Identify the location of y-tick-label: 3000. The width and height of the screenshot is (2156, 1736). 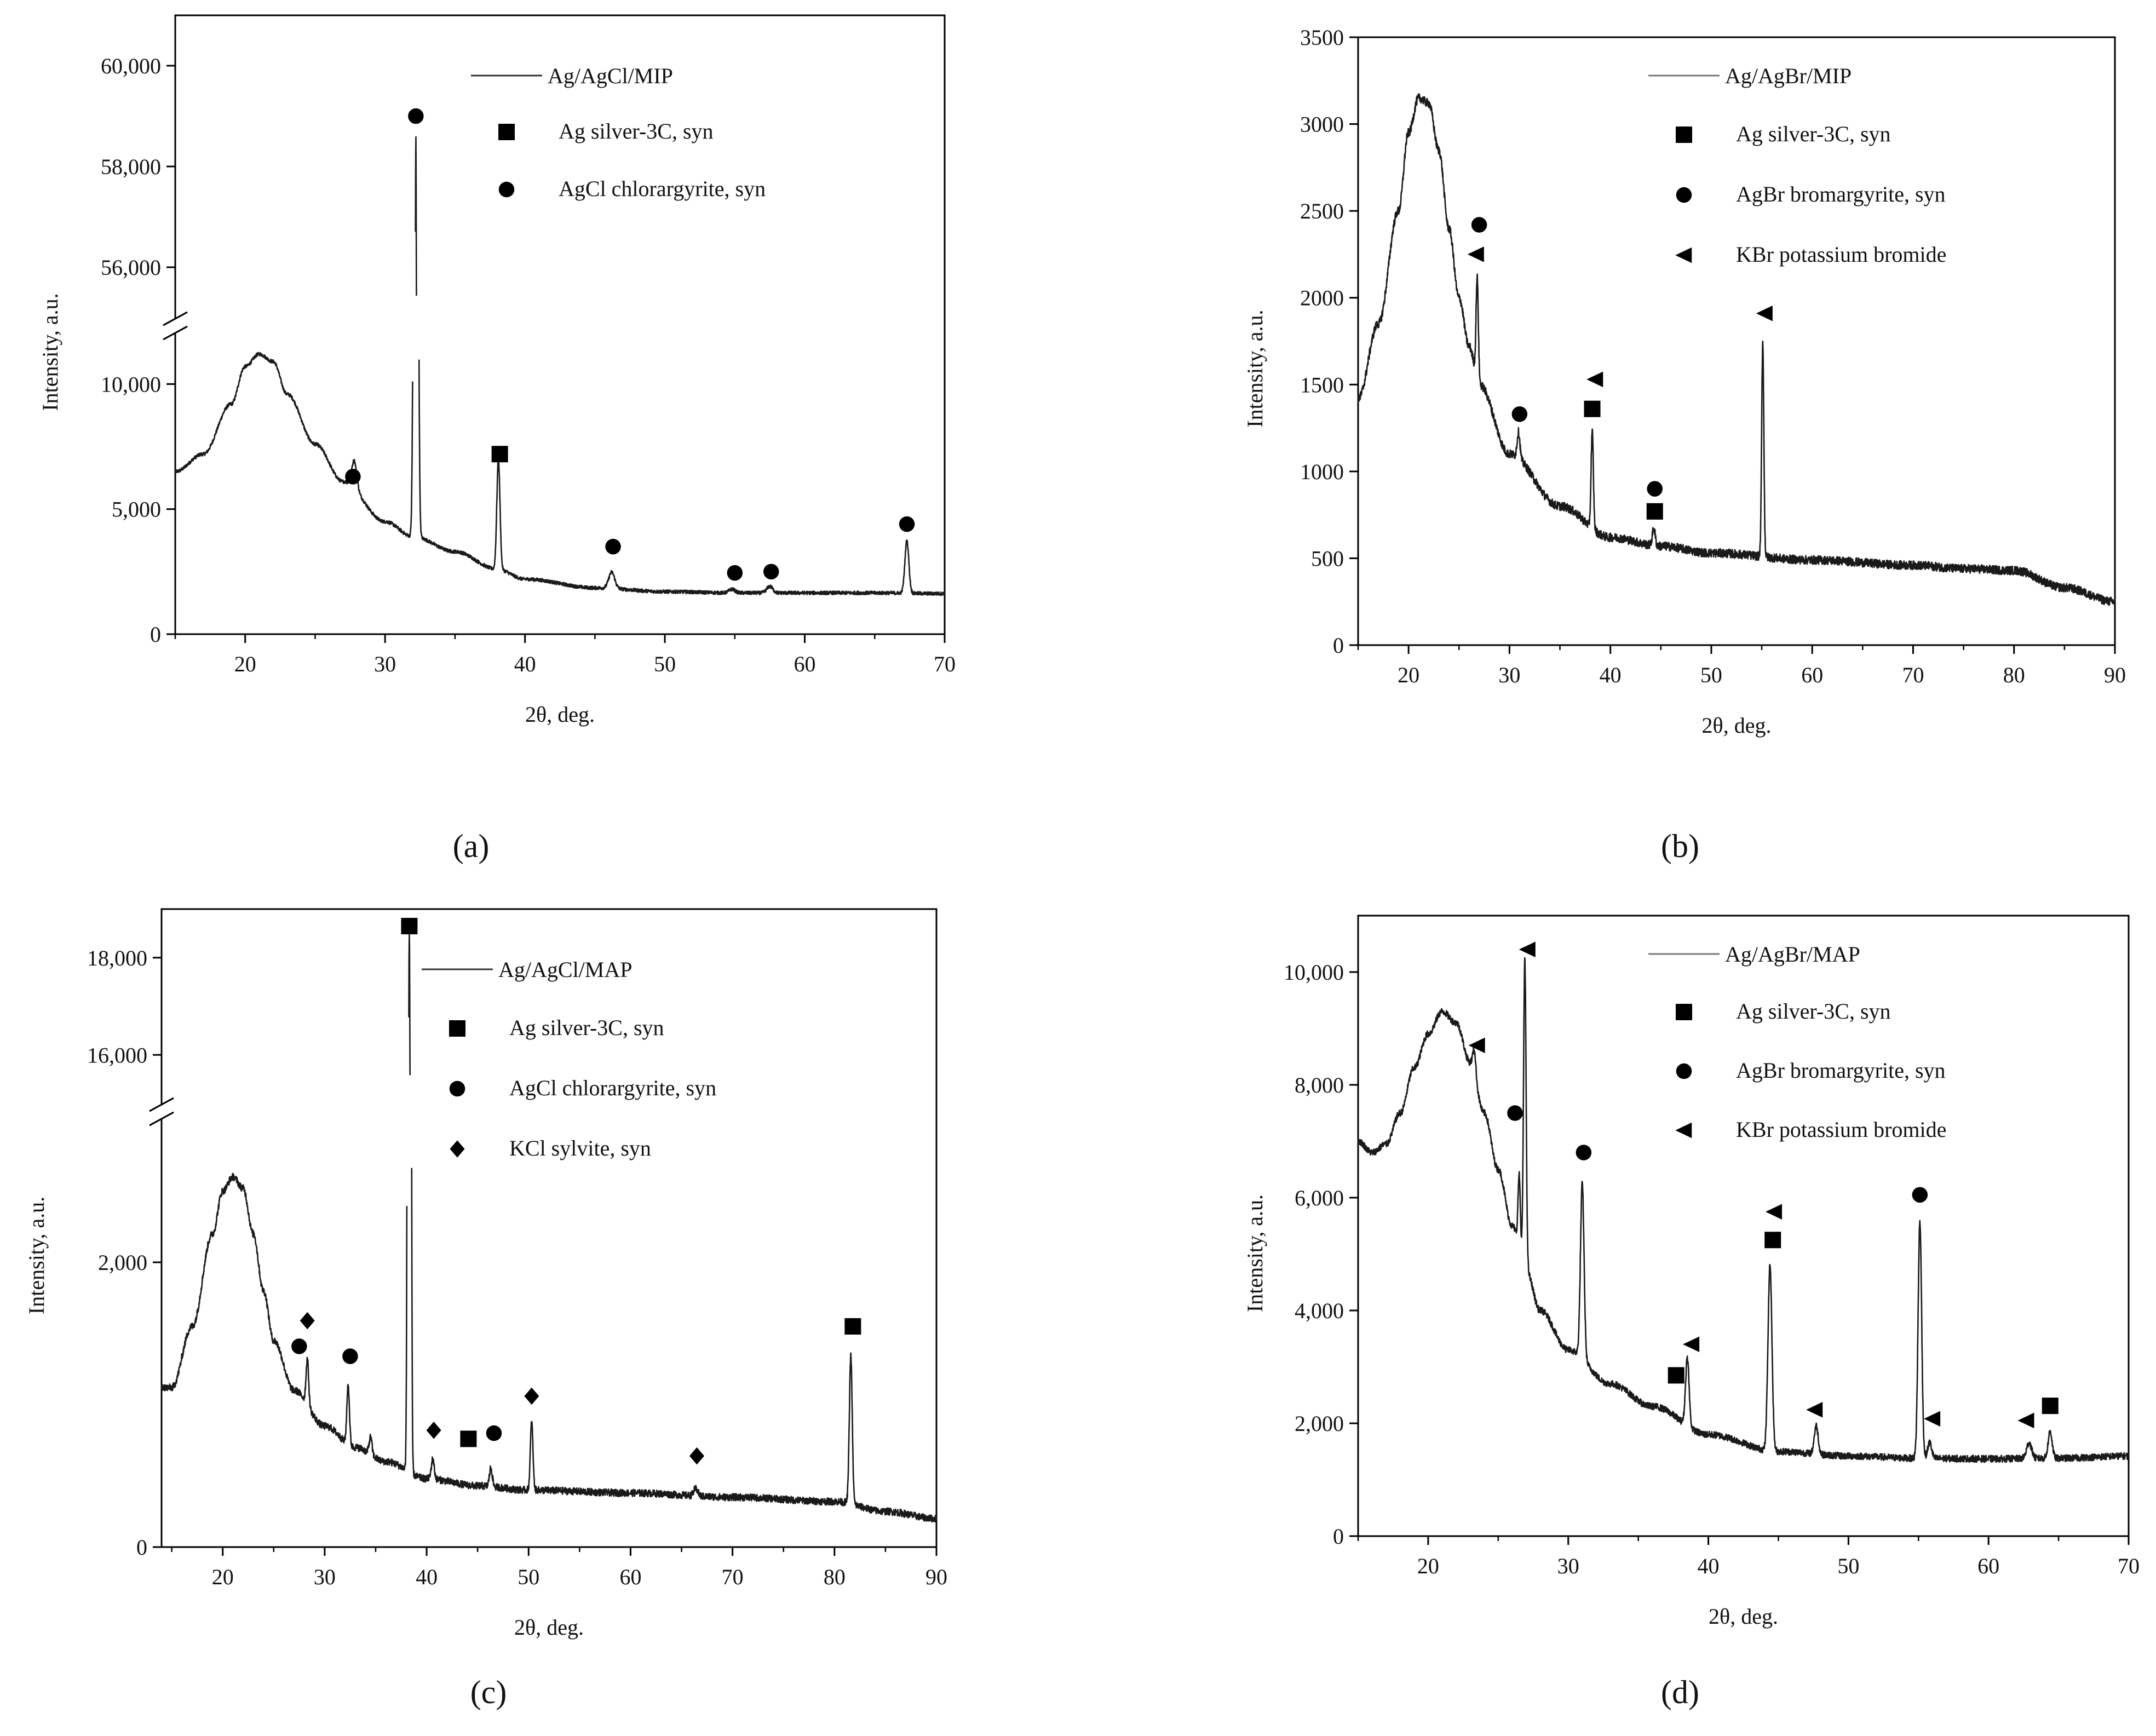
(1322, 124).